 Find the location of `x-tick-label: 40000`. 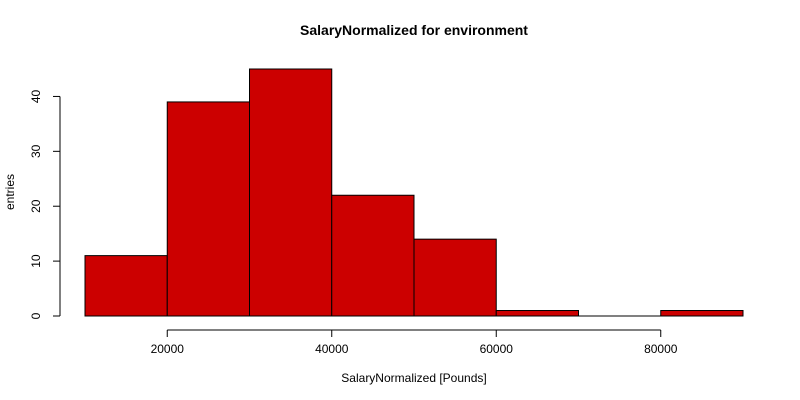

x-tick-label: 40000 is located at coordinates (332, 349).